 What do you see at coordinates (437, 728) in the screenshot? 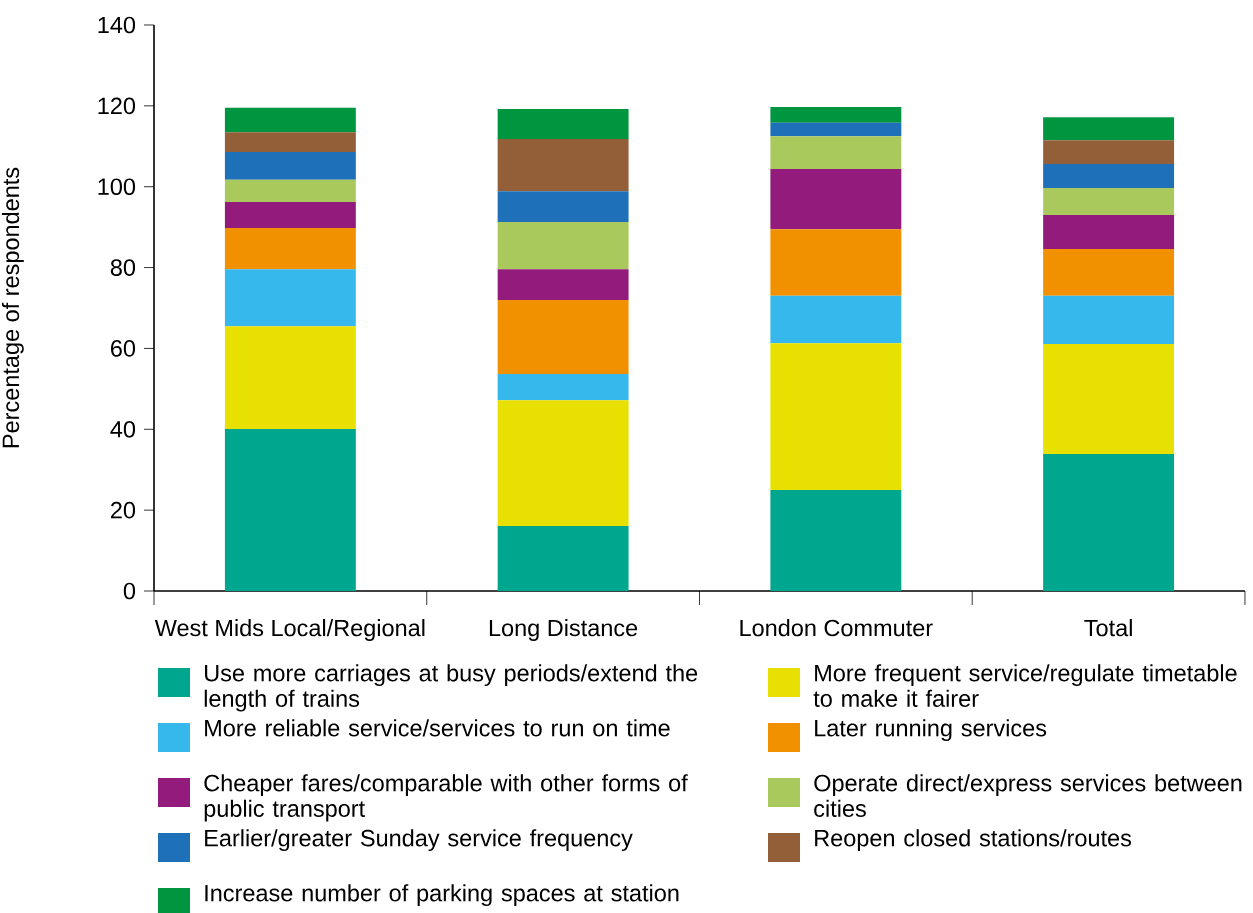
I see `legend-label: More reliable service/services to run on time` at bounding box center [437, 728].